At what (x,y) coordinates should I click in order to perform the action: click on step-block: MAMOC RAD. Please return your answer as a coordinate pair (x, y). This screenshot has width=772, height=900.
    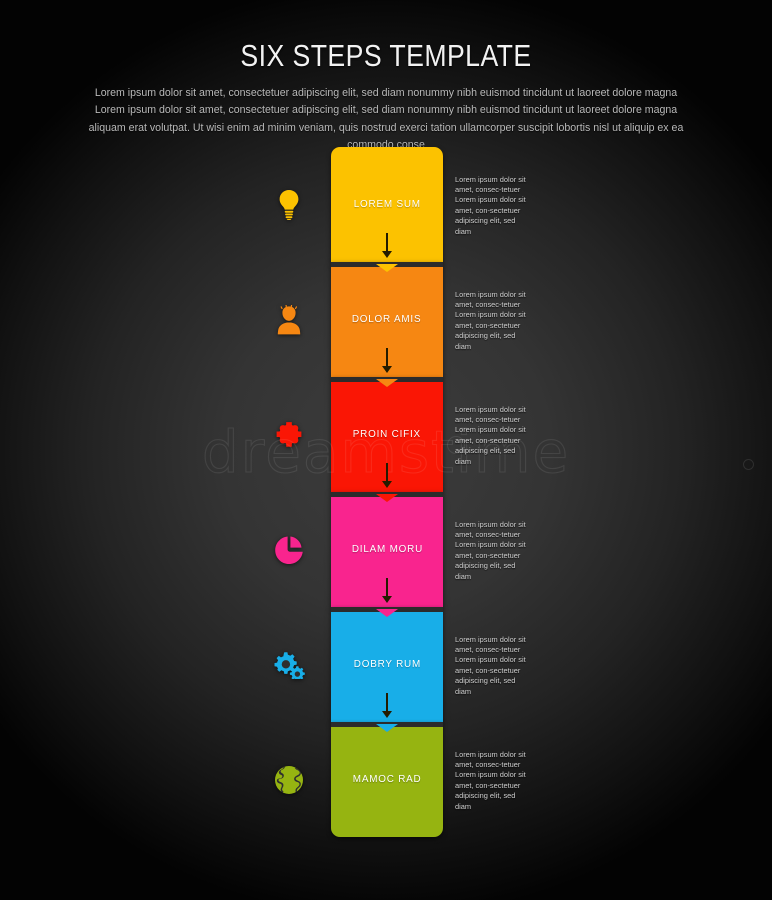
    Looking at the image, I should click on (387, 779).